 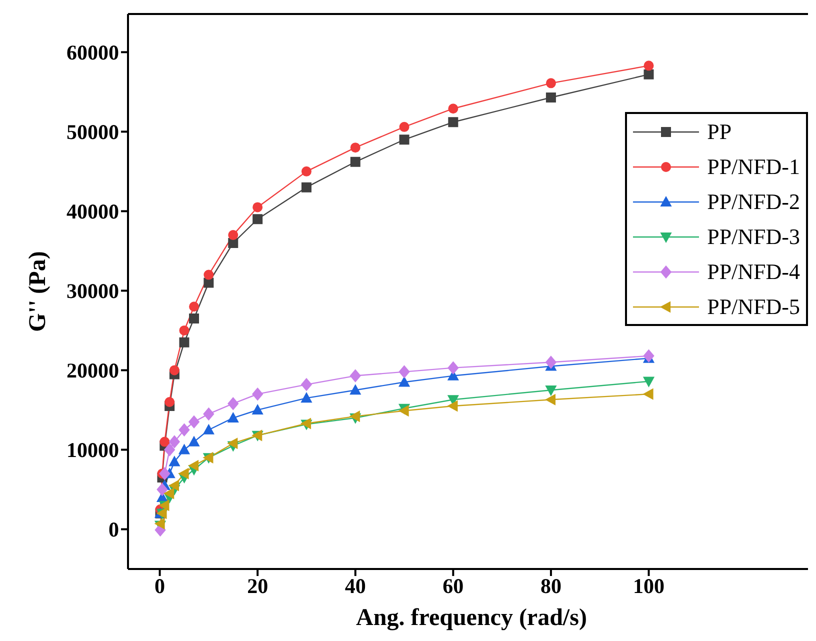 What do you see at coordinates (92, 132) in the screenshot?
I see `y-tick-label: 50000` at bounding box center [92, 132].